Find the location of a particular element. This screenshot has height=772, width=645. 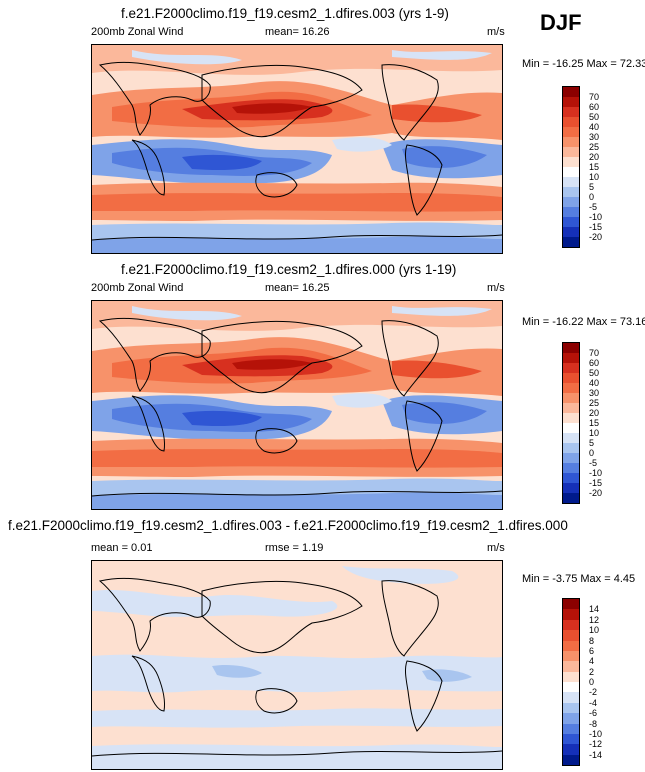

colorbar-tick-label: 6 is located at coordinates (592, 650).